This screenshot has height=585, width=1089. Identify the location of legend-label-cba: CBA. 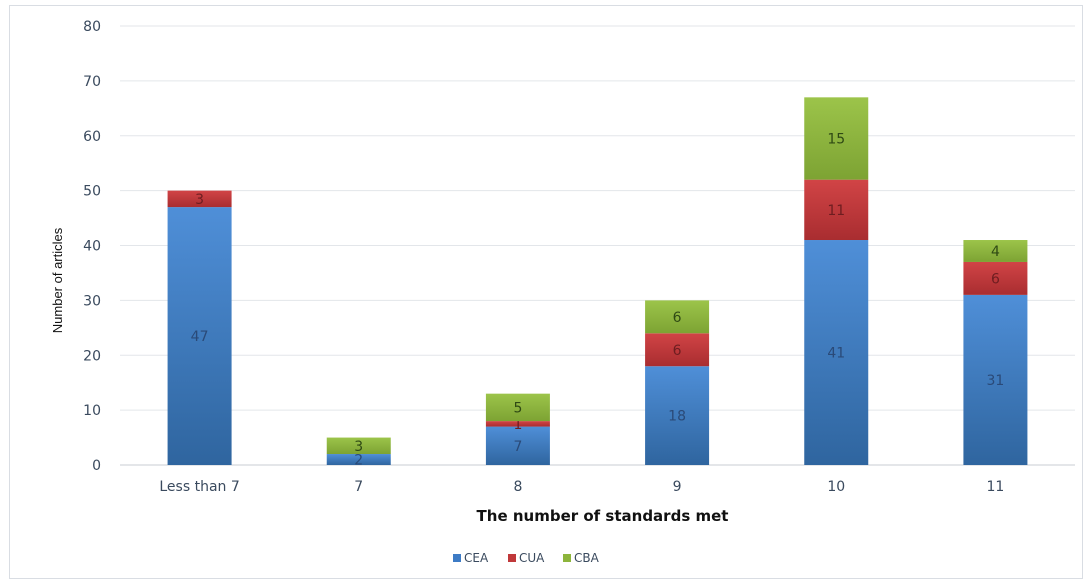
(587, 558).